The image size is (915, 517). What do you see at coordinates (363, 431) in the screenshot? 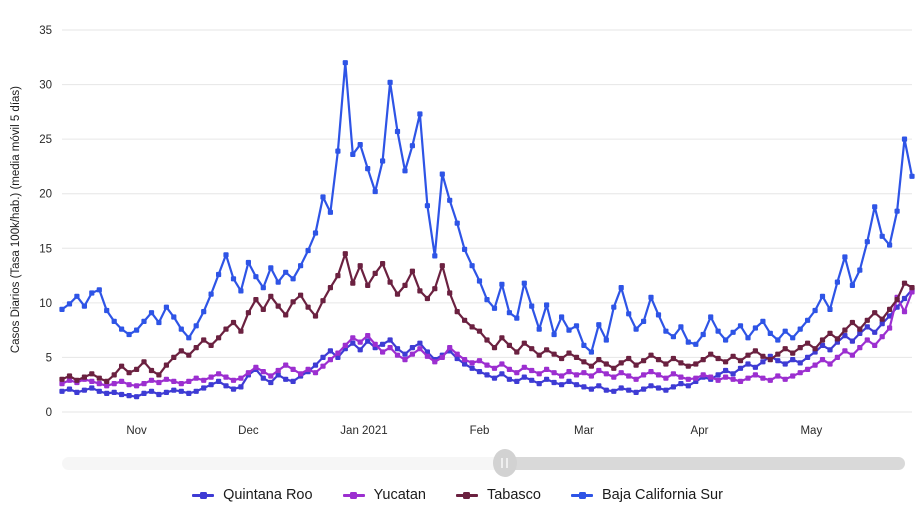
I see `svg-text: Jan 2021` at bounding box center [363, 431].